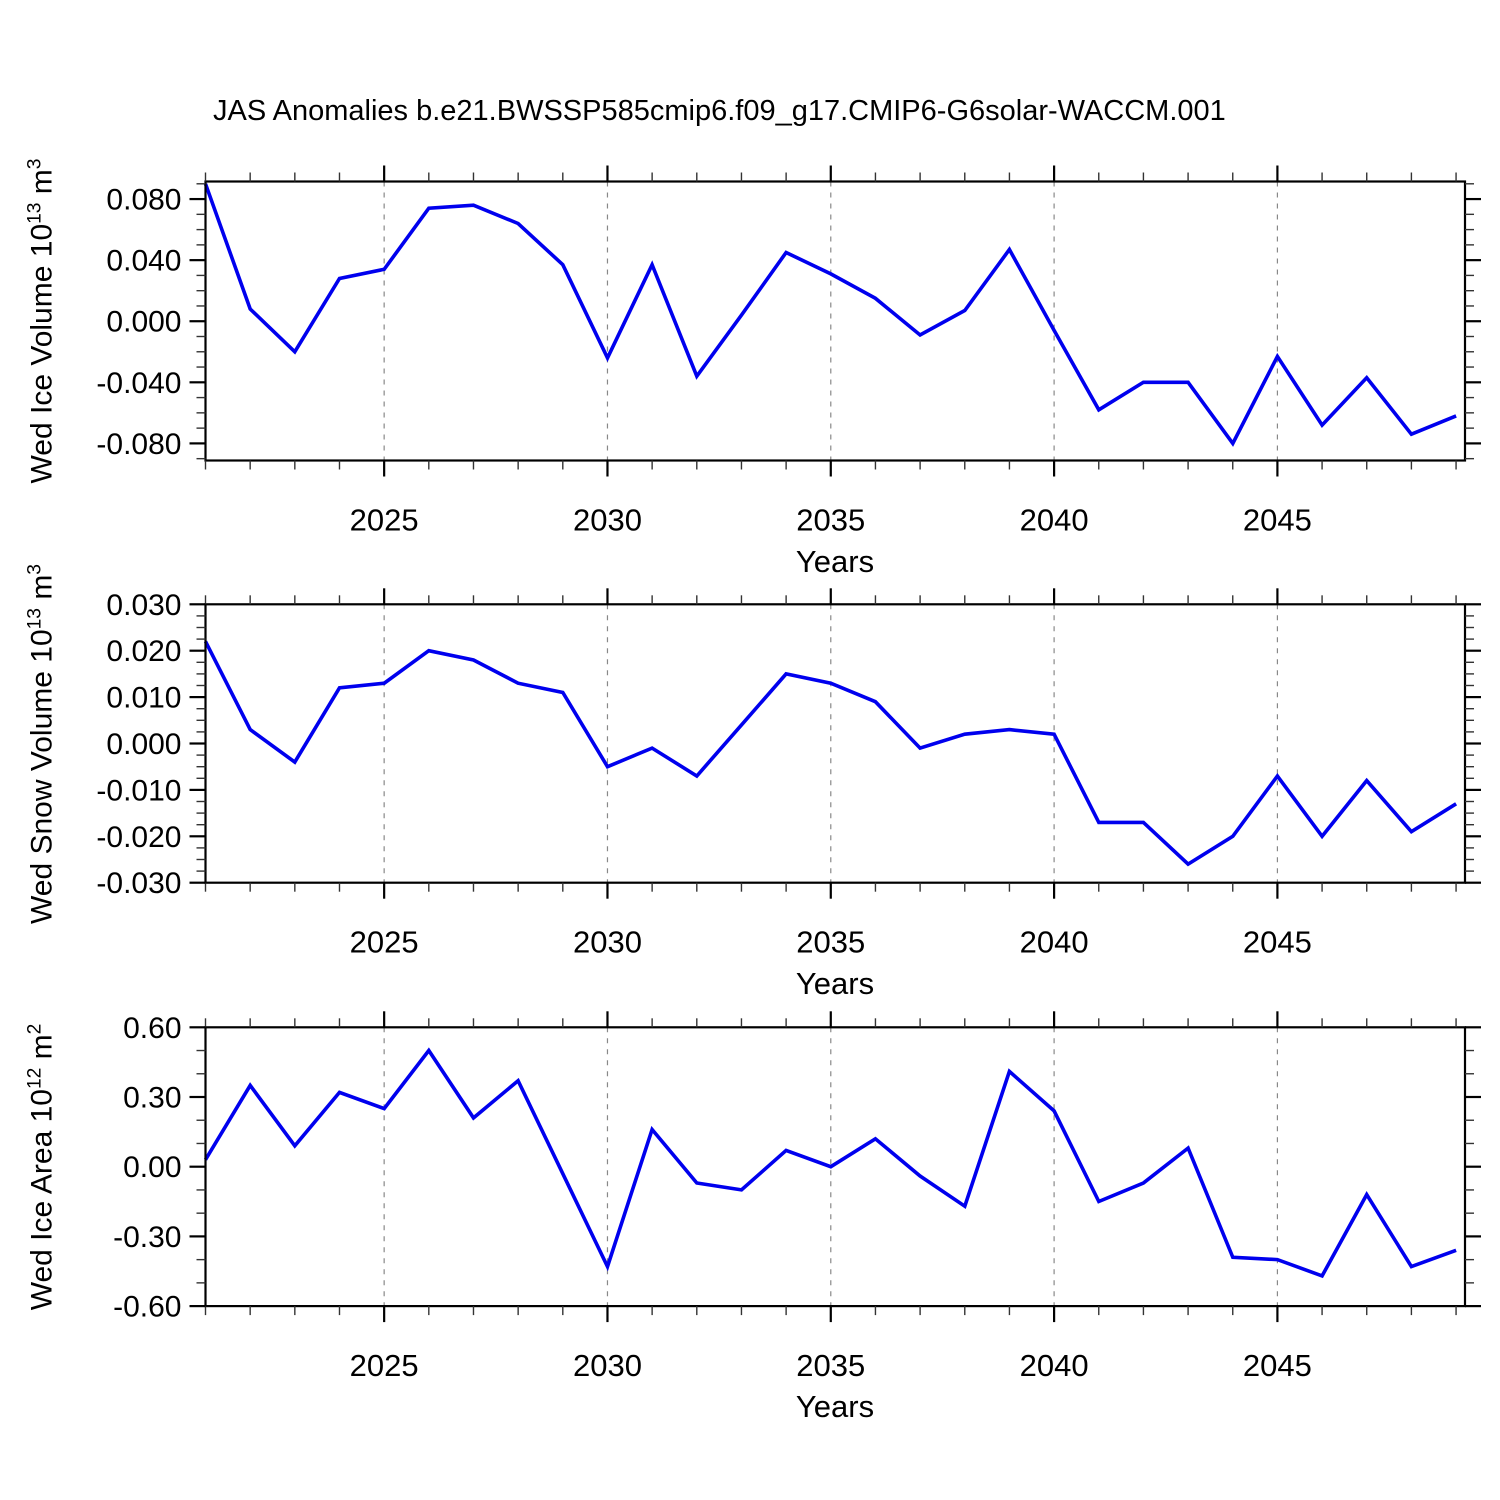  I want to click on svg-text: -0.030, so click(138, 883).